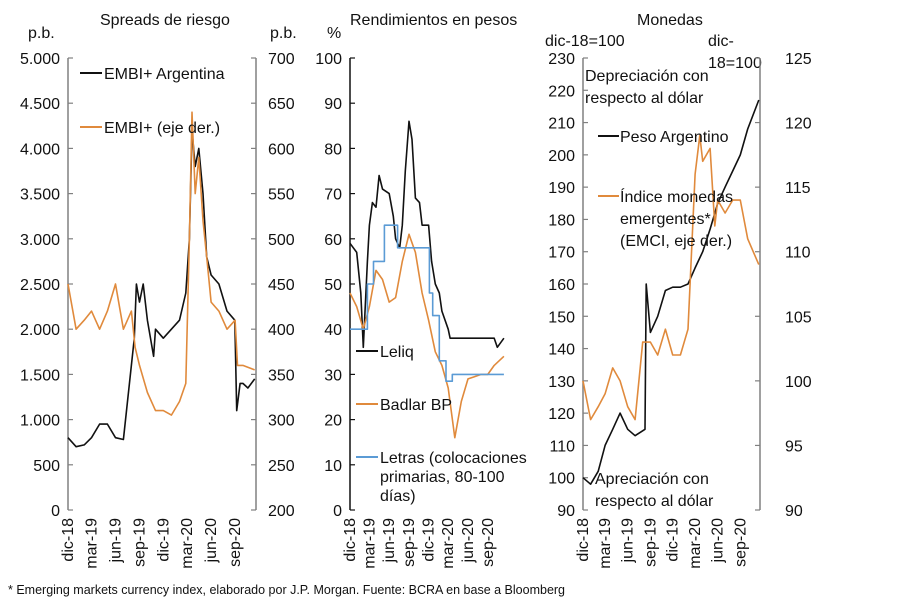  I want to click on left-tick-label: 230, so click(561, 59).